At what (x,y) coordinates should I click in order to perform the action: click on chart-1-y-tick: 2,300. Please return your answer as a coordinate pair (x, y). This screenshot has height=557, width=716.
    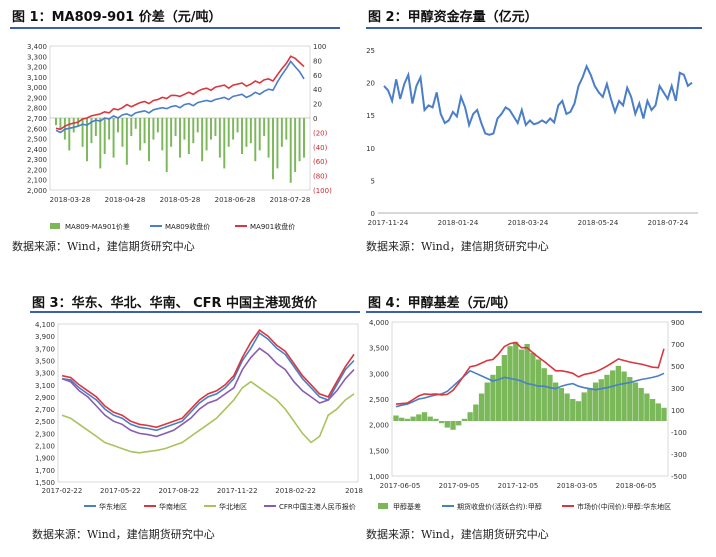
    Looking at the image, I should click on (37, 160).